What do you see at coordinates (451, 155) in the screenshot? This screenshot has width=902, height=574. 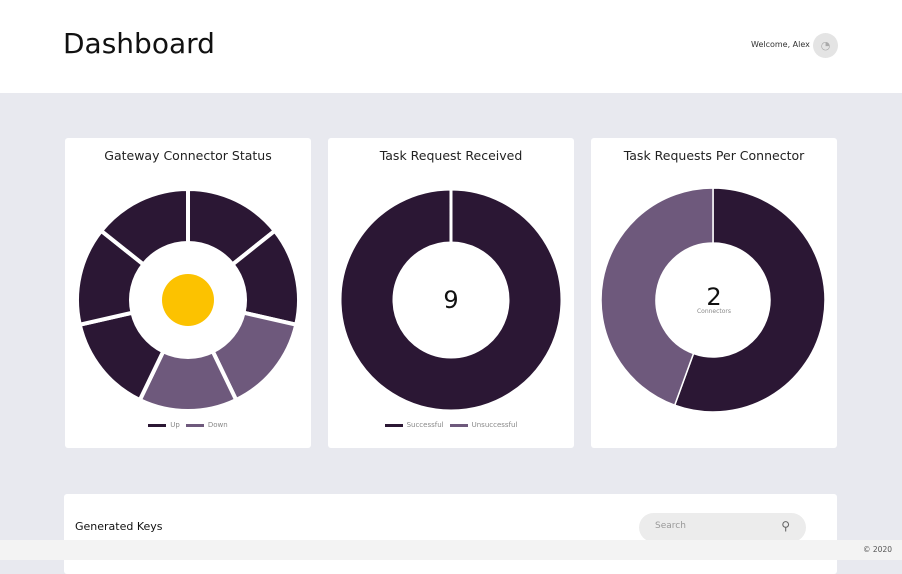 I see `card-title: Task Request Received` at bounding box center [451, 155].